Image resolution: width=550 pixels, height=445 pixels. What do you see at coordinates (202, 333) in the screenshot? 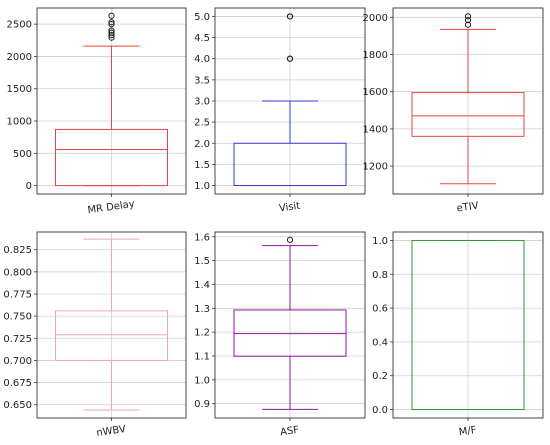
I see `y-tick-label: 1.2` at bounding box center [202, 333].